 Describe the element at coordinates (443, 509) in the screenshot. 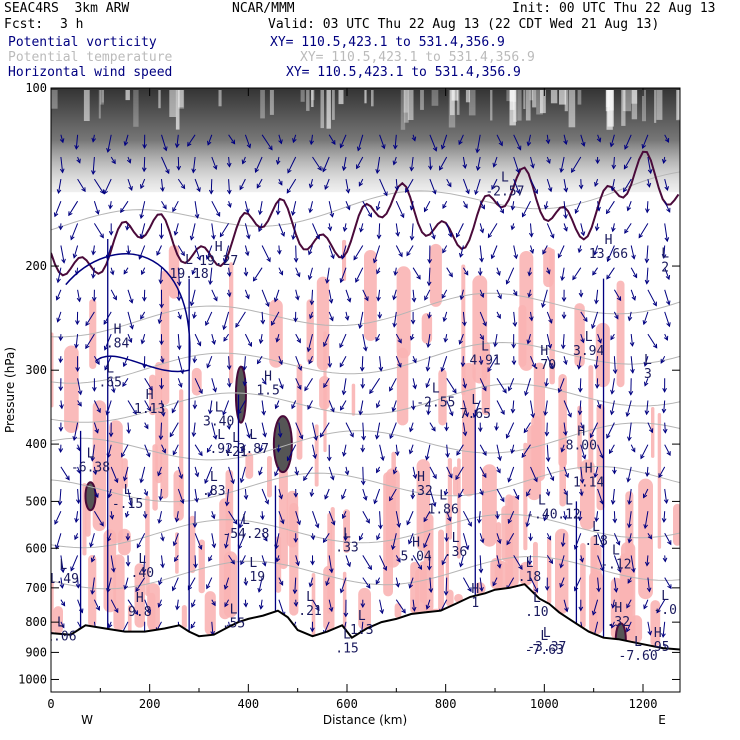

I see `pv-extremum-value: 1.86` at that location.